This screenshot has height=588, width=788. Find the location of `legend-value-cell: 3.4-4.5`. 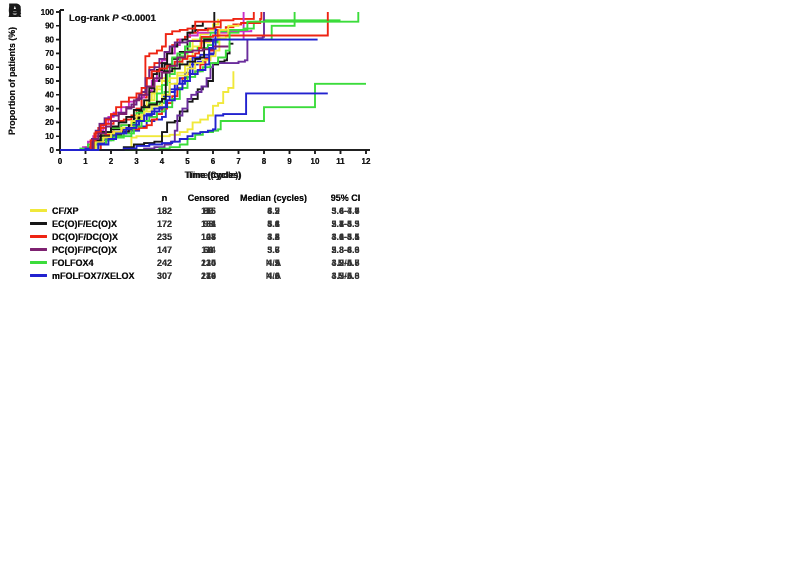

legend-value-cell: 3.4-4.5 is located at coordinates (345, 236).